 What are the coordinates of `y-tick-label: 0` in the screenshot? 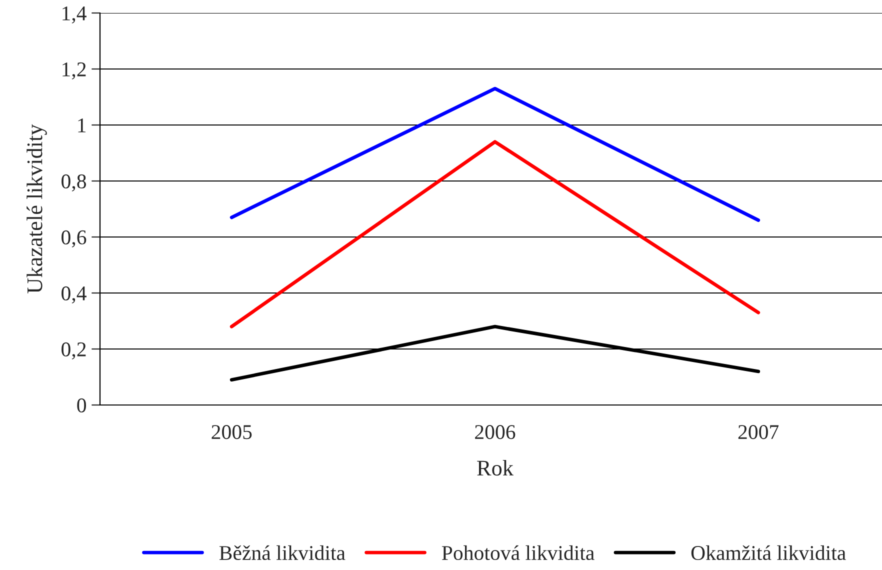 It's located at (81, 405).